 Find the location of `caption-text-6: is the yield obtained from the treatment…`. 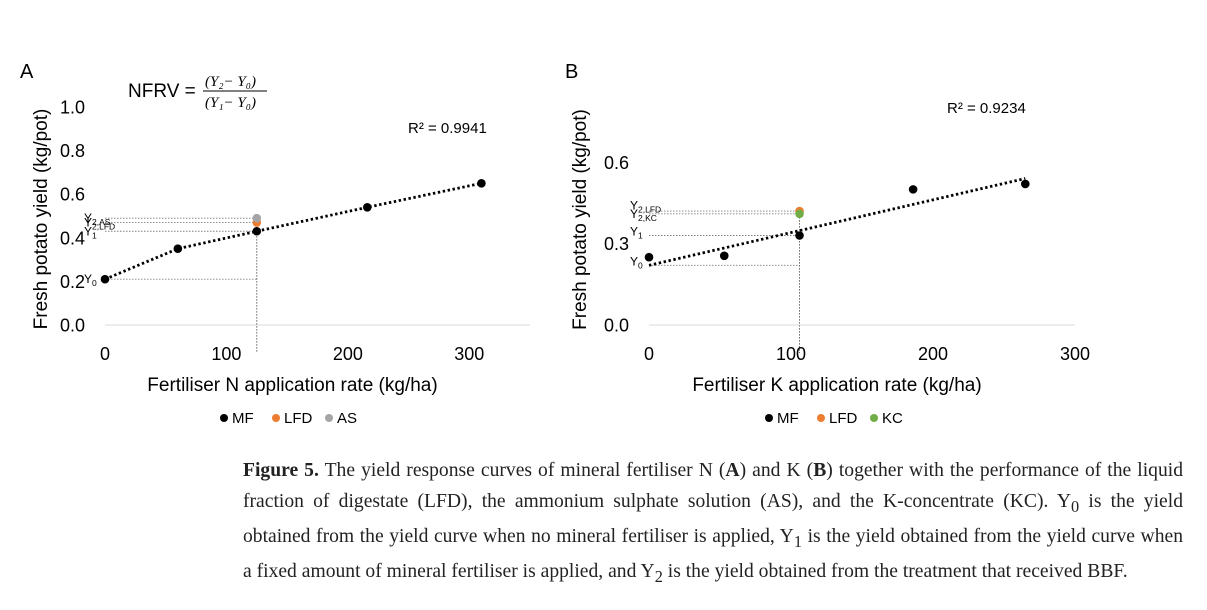

caption-text-6: is the yield obtained from the treatment… is located at coordinates (895, 572).